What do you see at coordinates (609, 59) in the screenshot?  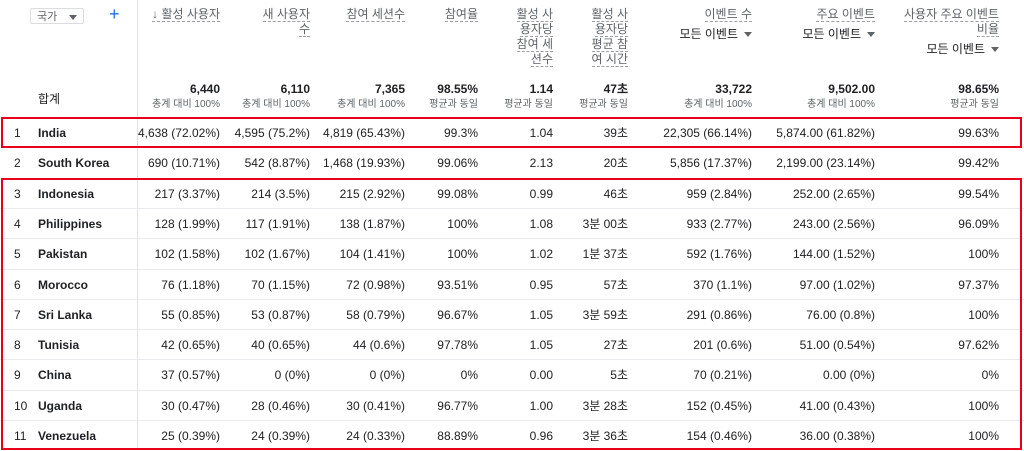 I see `column-header-line: 여 시간` at bounding box center [609, 59].